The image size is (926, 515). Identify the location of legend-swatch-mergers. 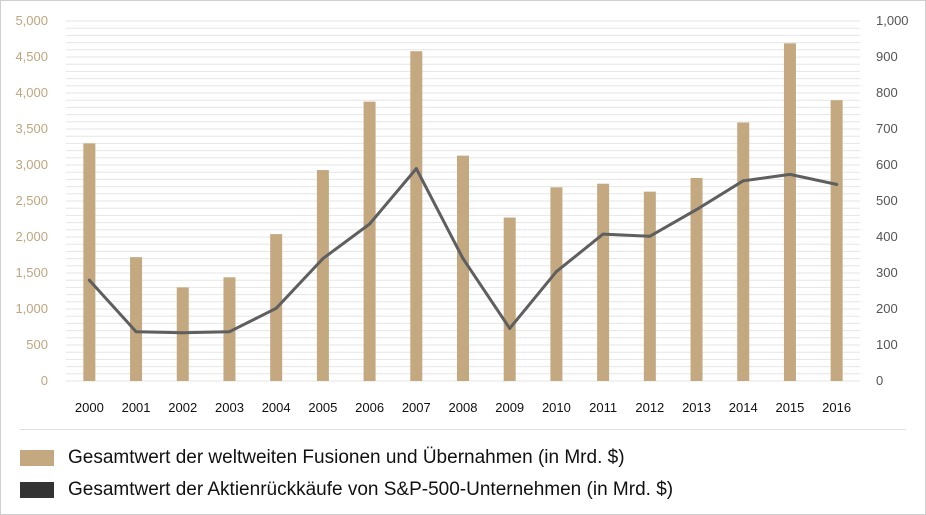
(37, 458).